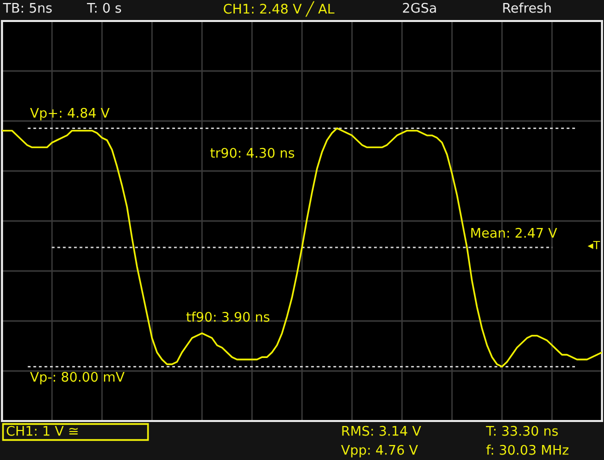 The width and height of the screenshot is (604, 460). I want to click on text: T: 33.30 ns, so click(522, 431).